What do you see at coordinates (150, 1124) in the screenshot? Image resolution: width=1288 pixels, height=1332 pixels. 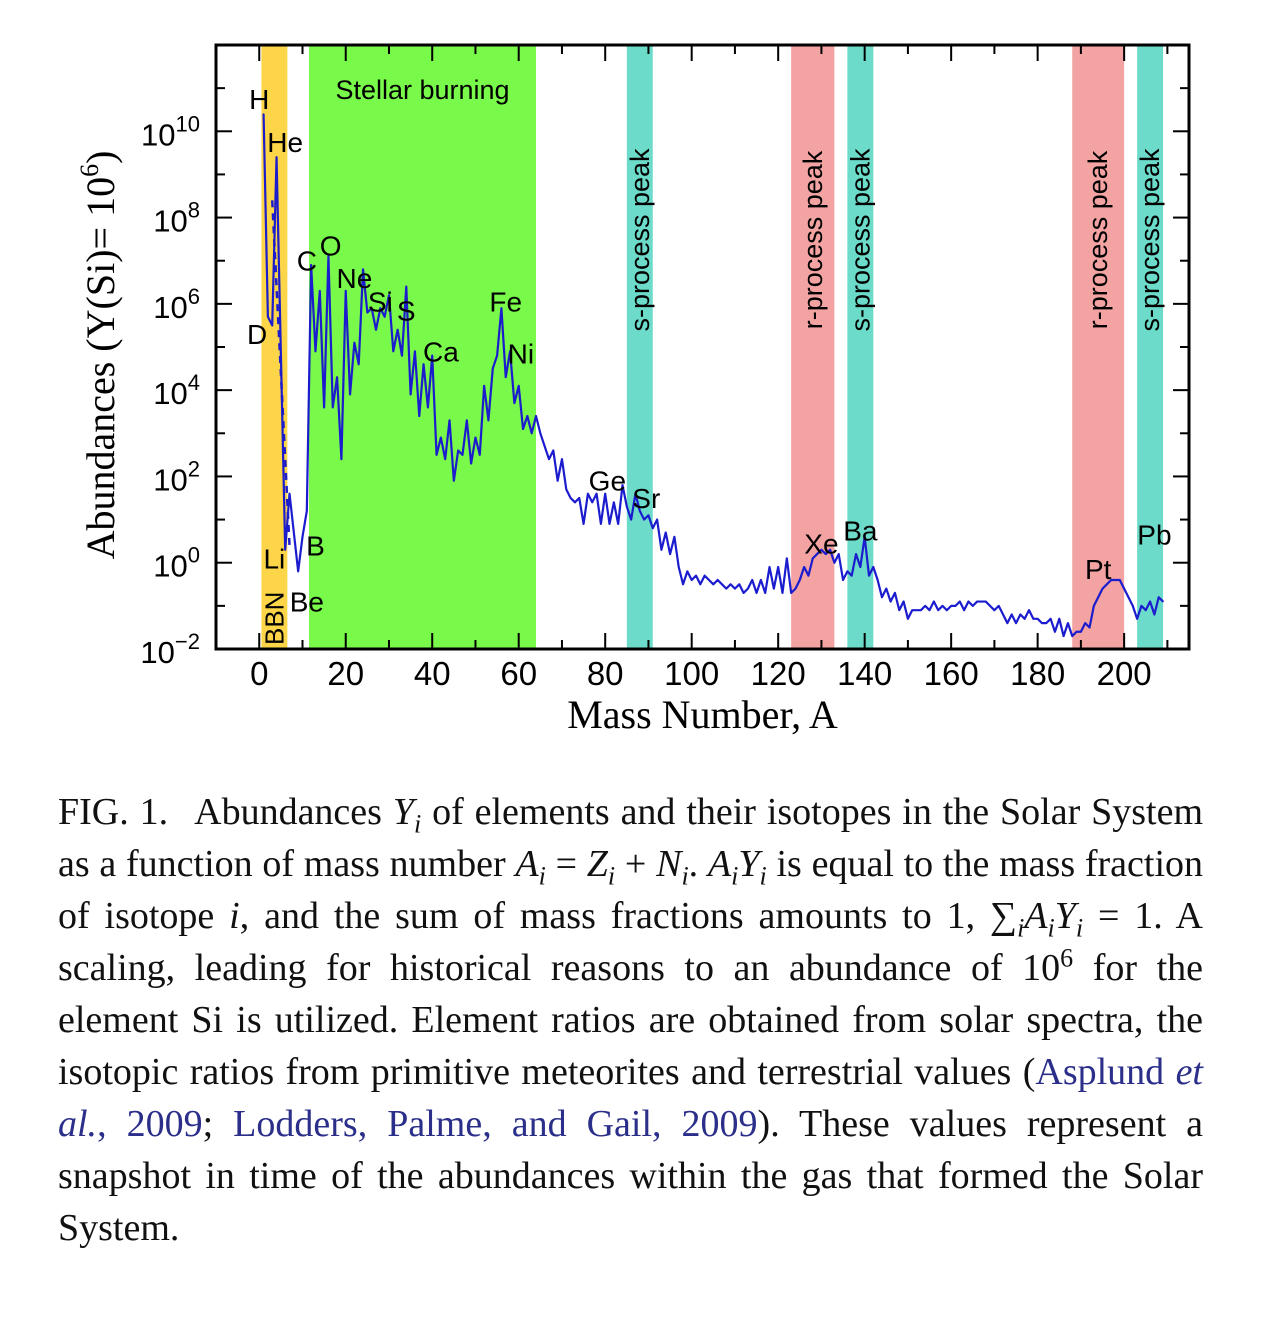 I see `citation-text: , 2009` at bounding box center [150, 1124].